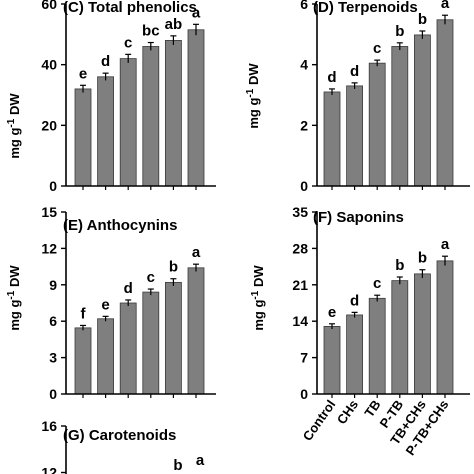  I want to click on panel-title-carotenoids: (G) Carotenoids, so click(119, 435).